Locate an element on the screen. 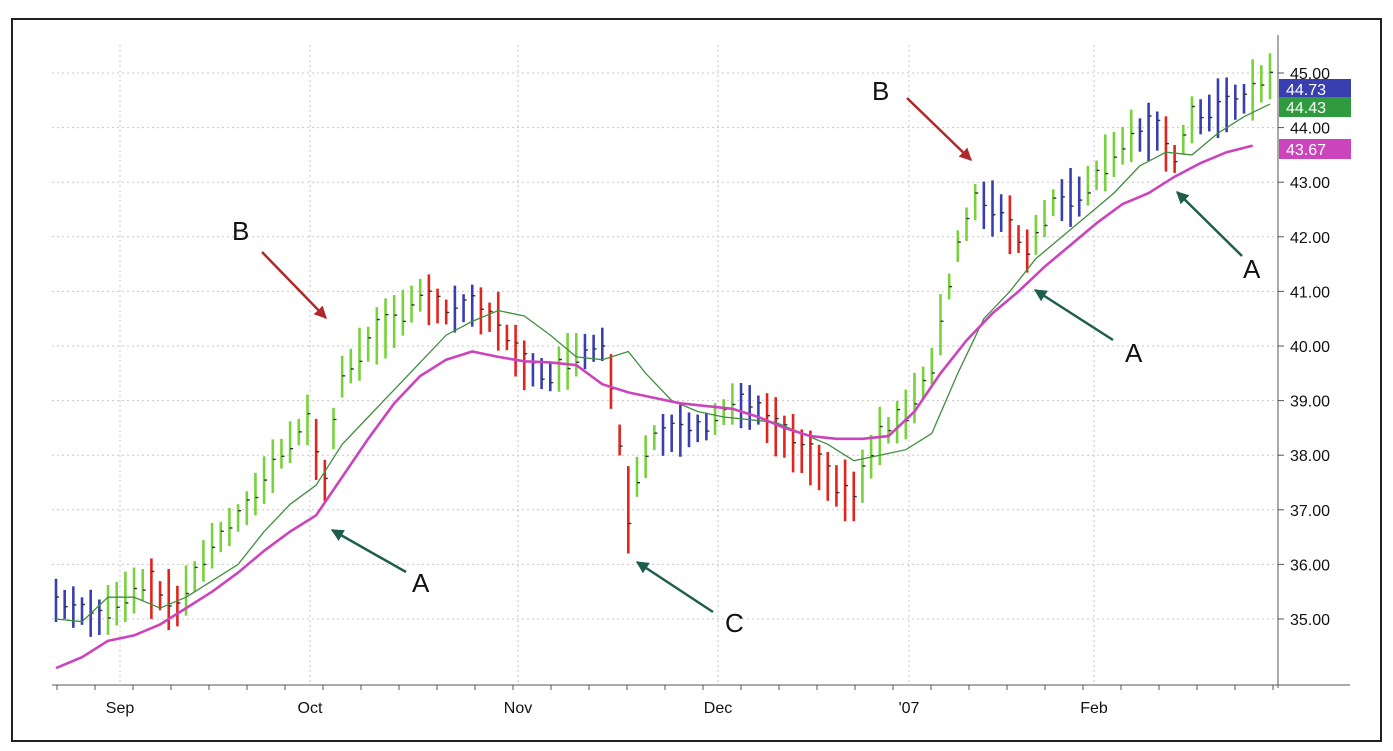 Image resolution: width=1393 pixels, height=751 pixels. price-badge-label: 44.73 is located at coordinates (1306, 90).